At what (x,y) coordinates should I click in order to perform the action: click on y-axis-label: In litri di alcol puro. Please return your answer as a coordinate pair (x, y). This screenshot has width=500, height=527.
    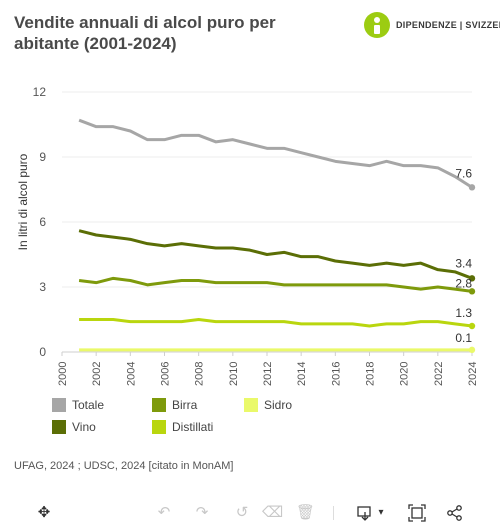
    Looking at the image, I should click on (23, 201).